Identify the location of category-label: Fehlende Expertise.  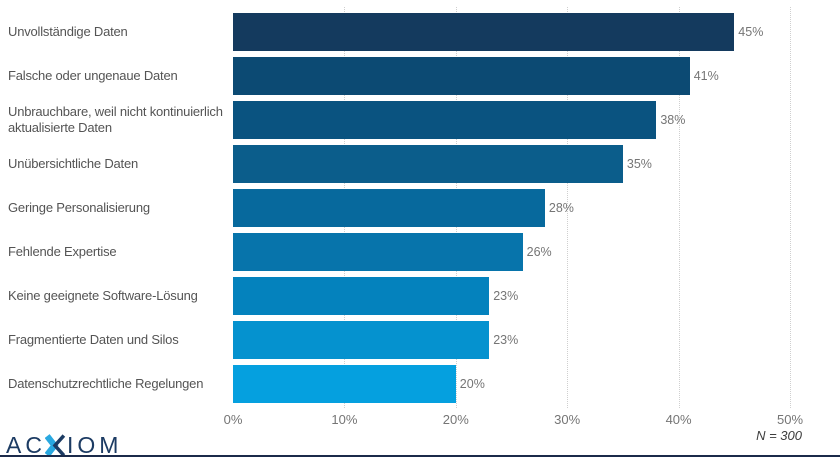
(62, 252).